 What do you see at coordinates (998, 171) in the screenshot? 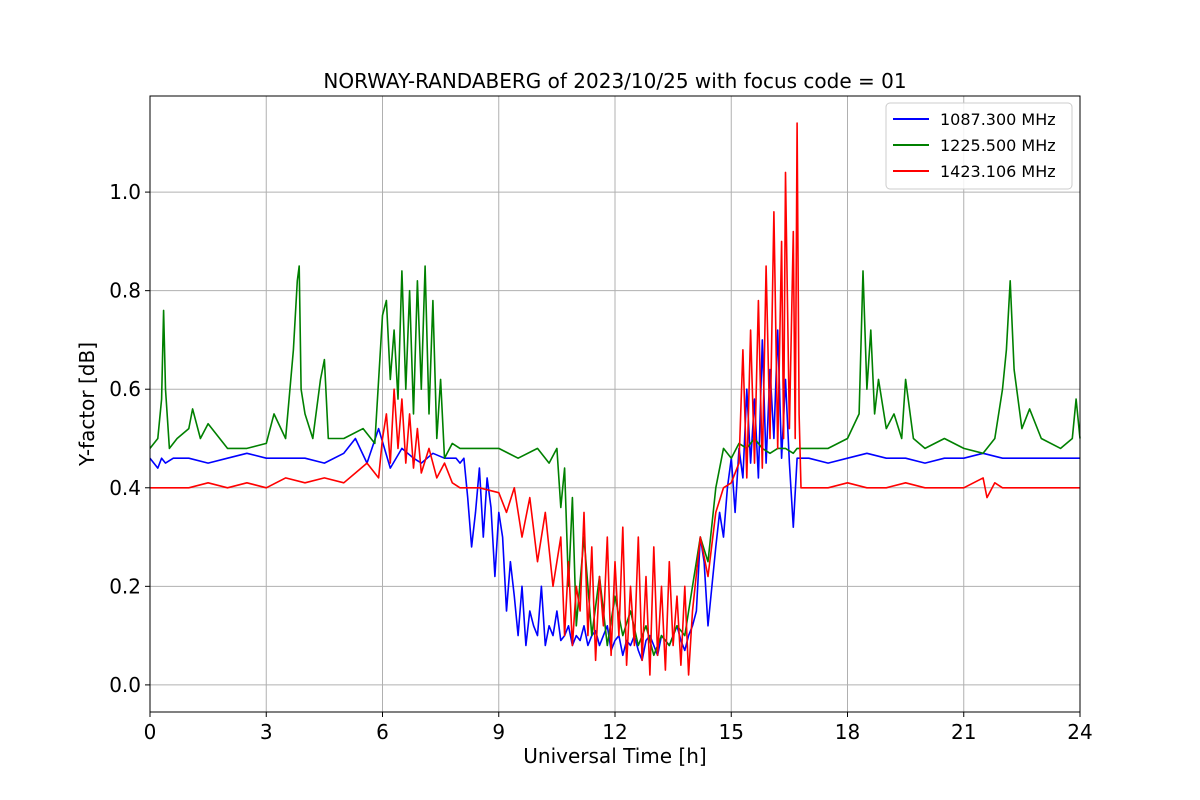
I see `legend-label-1423: 1423.106 MHz` at bounding box center [998, 171].